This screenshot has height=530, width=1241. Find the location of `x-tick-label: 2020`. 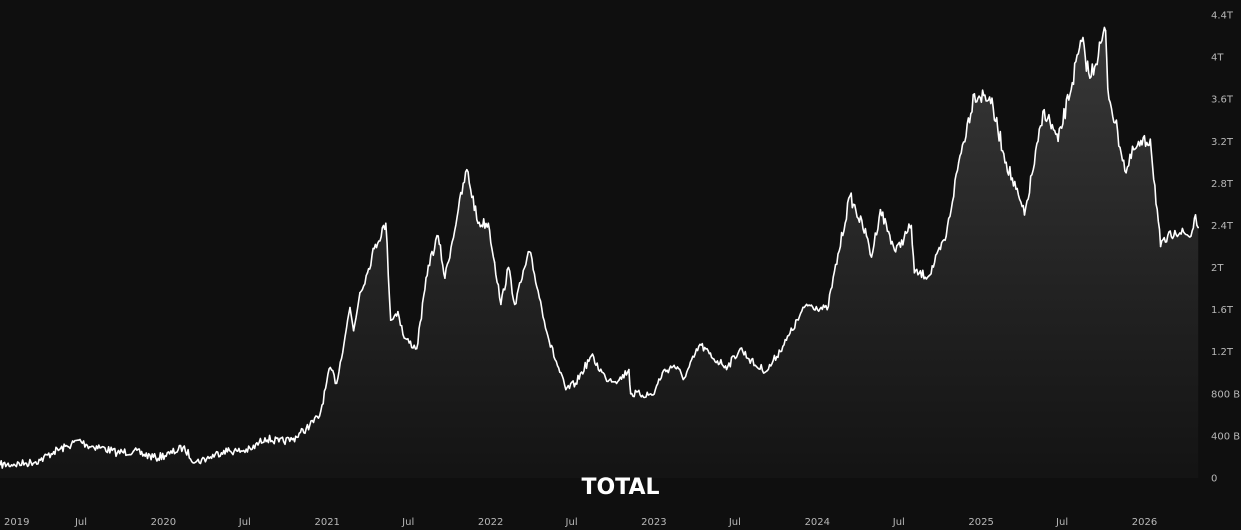

x-tick-label: 2020 is located at coordinates (163, 522).